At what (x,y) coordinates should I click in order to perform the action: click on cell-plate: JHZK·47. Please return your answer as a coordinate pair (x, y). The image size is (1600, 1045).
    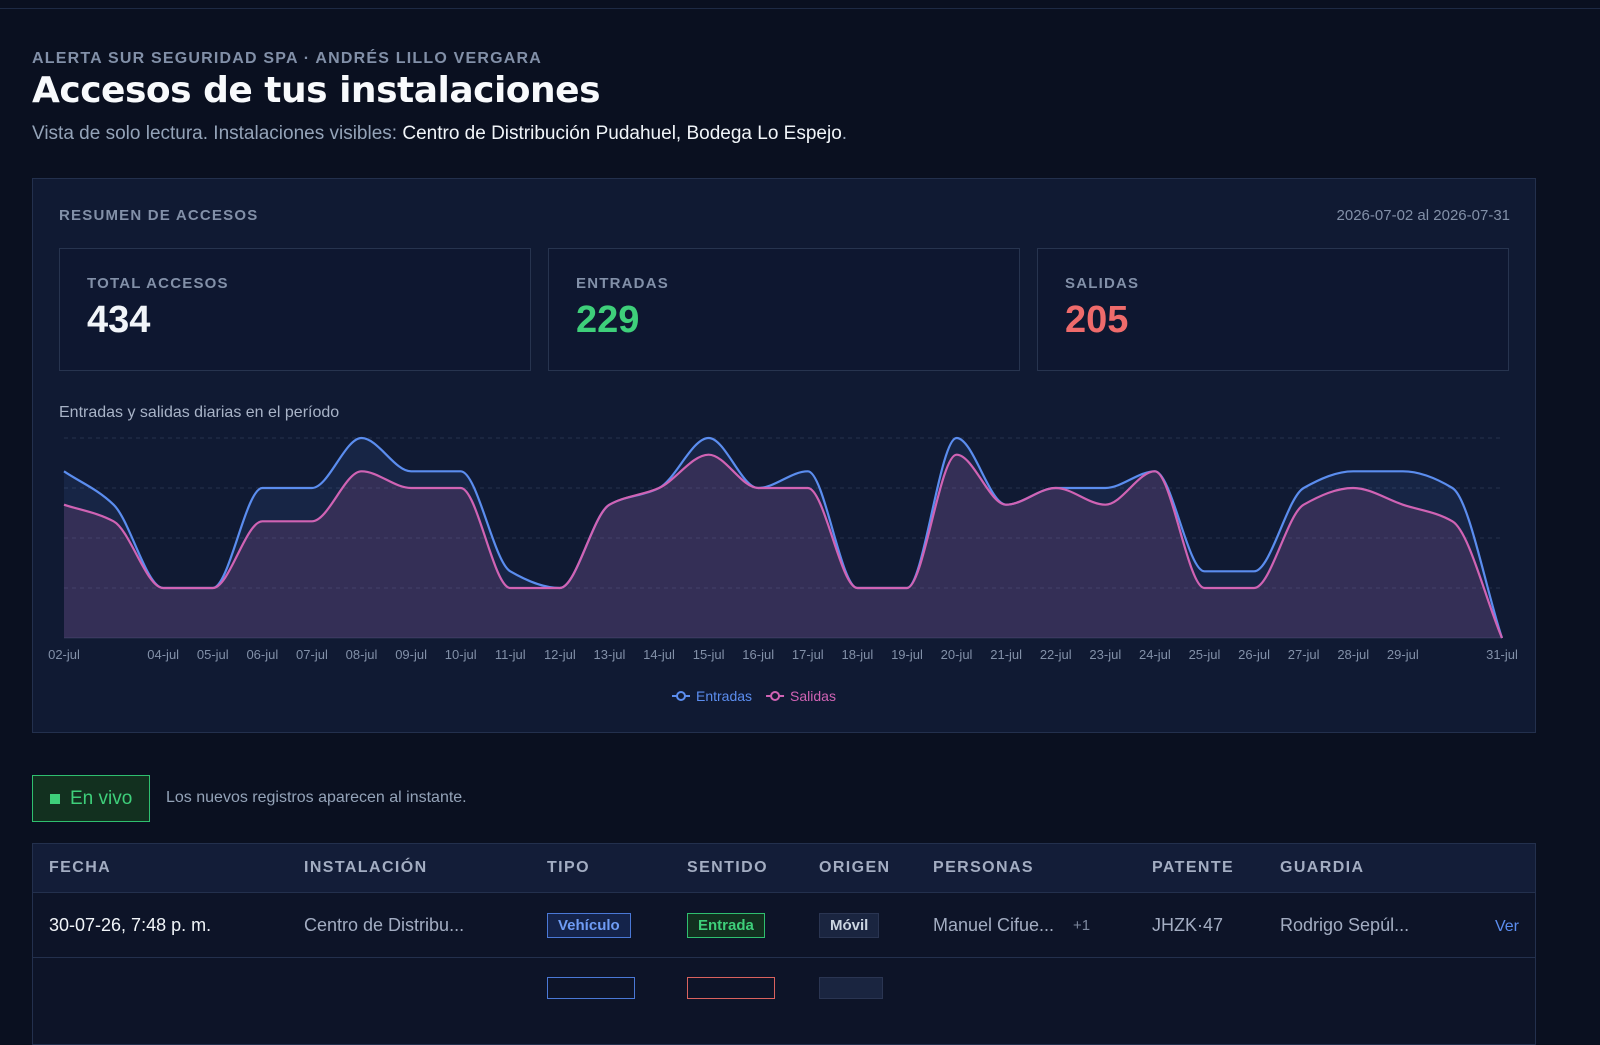
    Looking at the image, I should click on (1188, 925).